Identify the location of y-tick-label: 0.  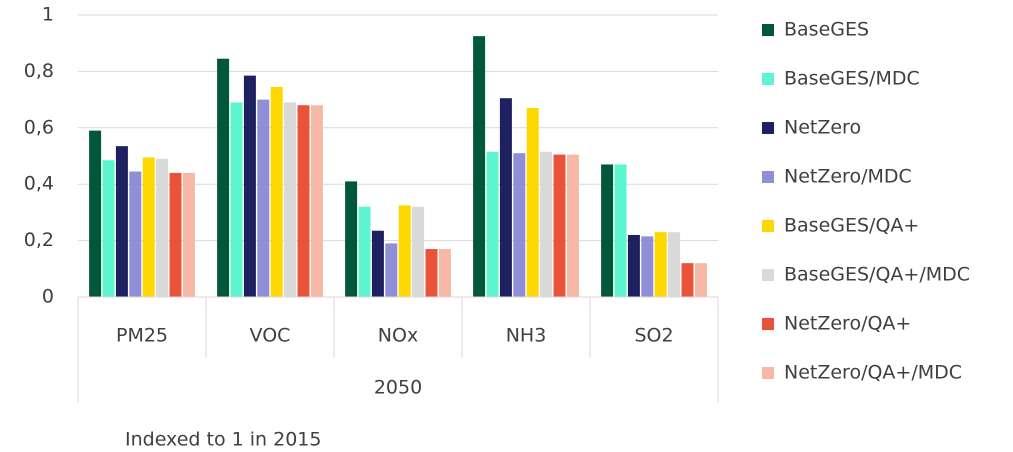
(48, 297).